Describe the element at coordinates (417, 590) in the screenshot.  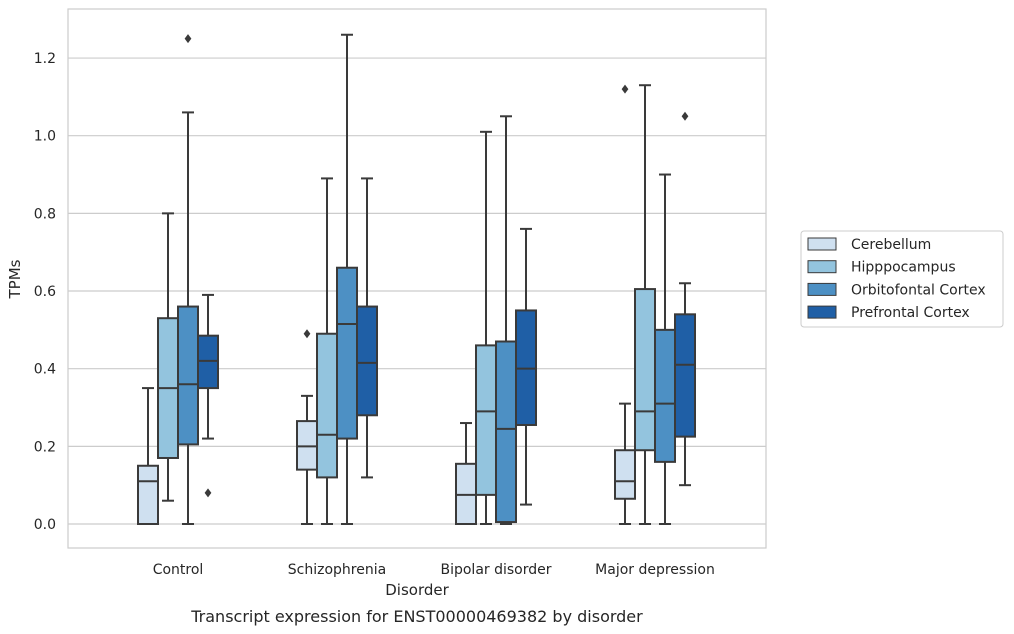
I see `x-axis-label: Disorder` at that location.